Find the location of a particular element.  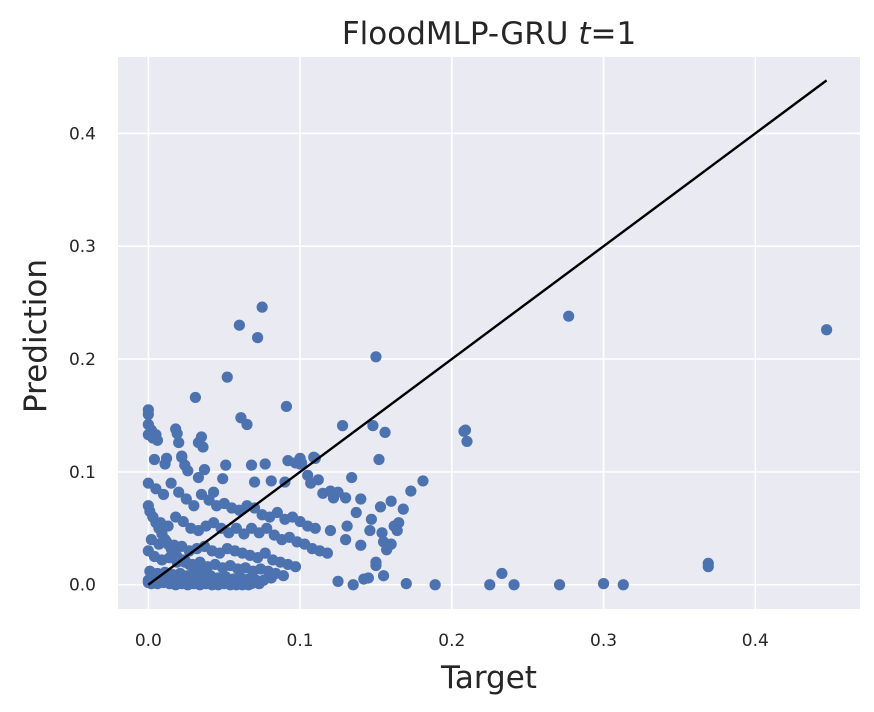

x-tick-label: 0.1 is located at coordinates (300, 641).